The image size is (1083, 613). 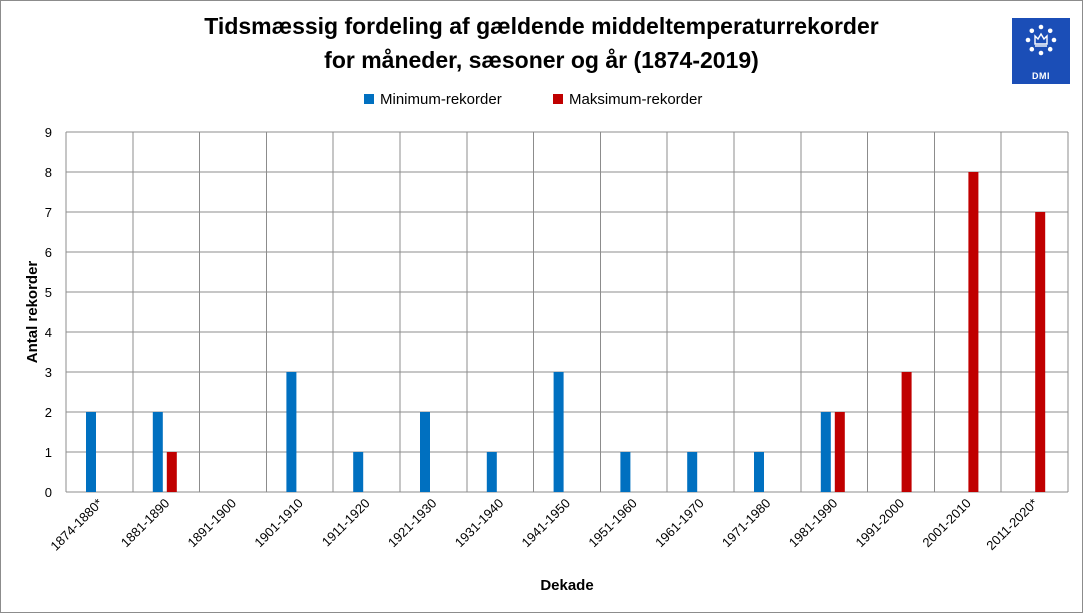 What do you see at coordinates (48, 372) in the screenshot?
I see `y-tick-label: 3` at bounding box center [48, 372].